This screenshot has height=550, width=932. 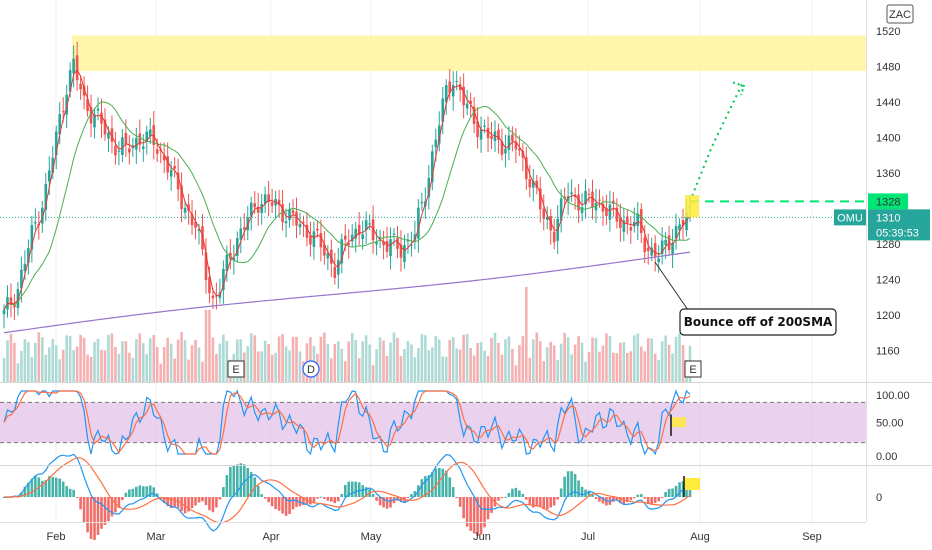 What do you see at coordinates (235, 370) in the screenshot?
I see `event-label: E` at bounding box center [235, 370].